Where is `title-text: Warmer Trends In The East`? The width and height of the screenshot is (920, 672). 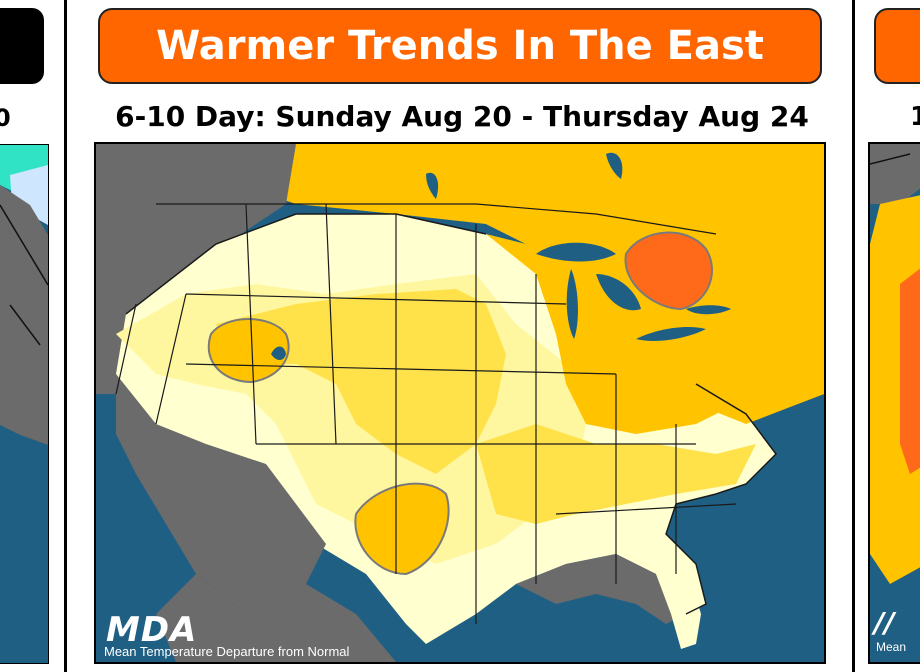 title-text: Warmer Trends In The East is located at coordinates (460, 46).